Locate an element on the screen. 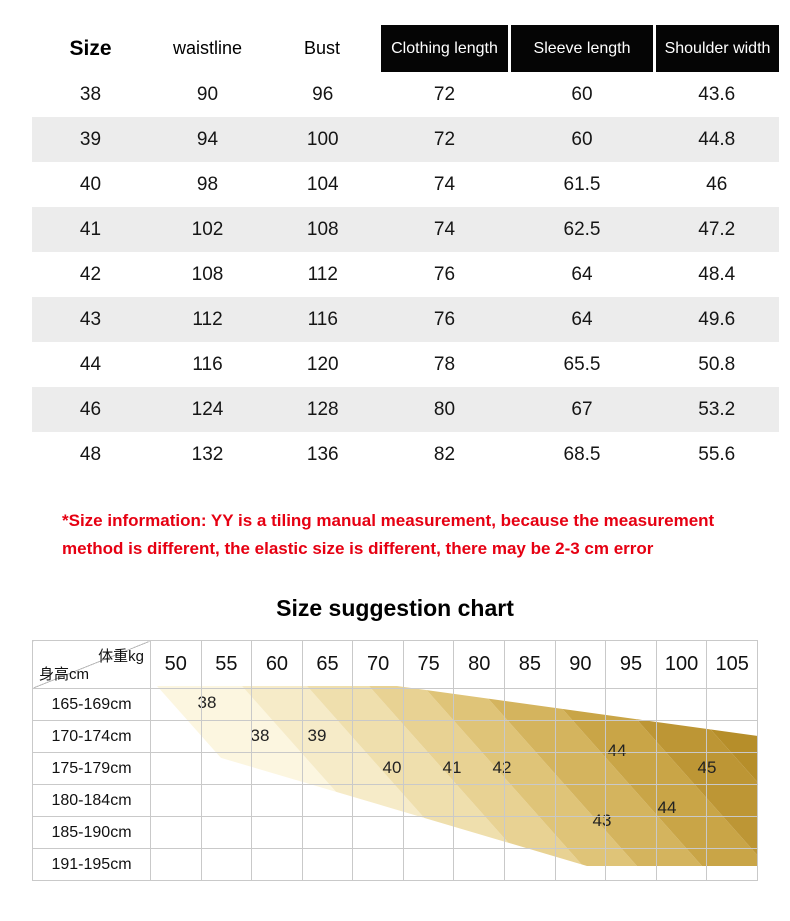 The width and height of the screenshot is (790, 921). weight-header-cell: 55 is located at coordinates (226, 665).